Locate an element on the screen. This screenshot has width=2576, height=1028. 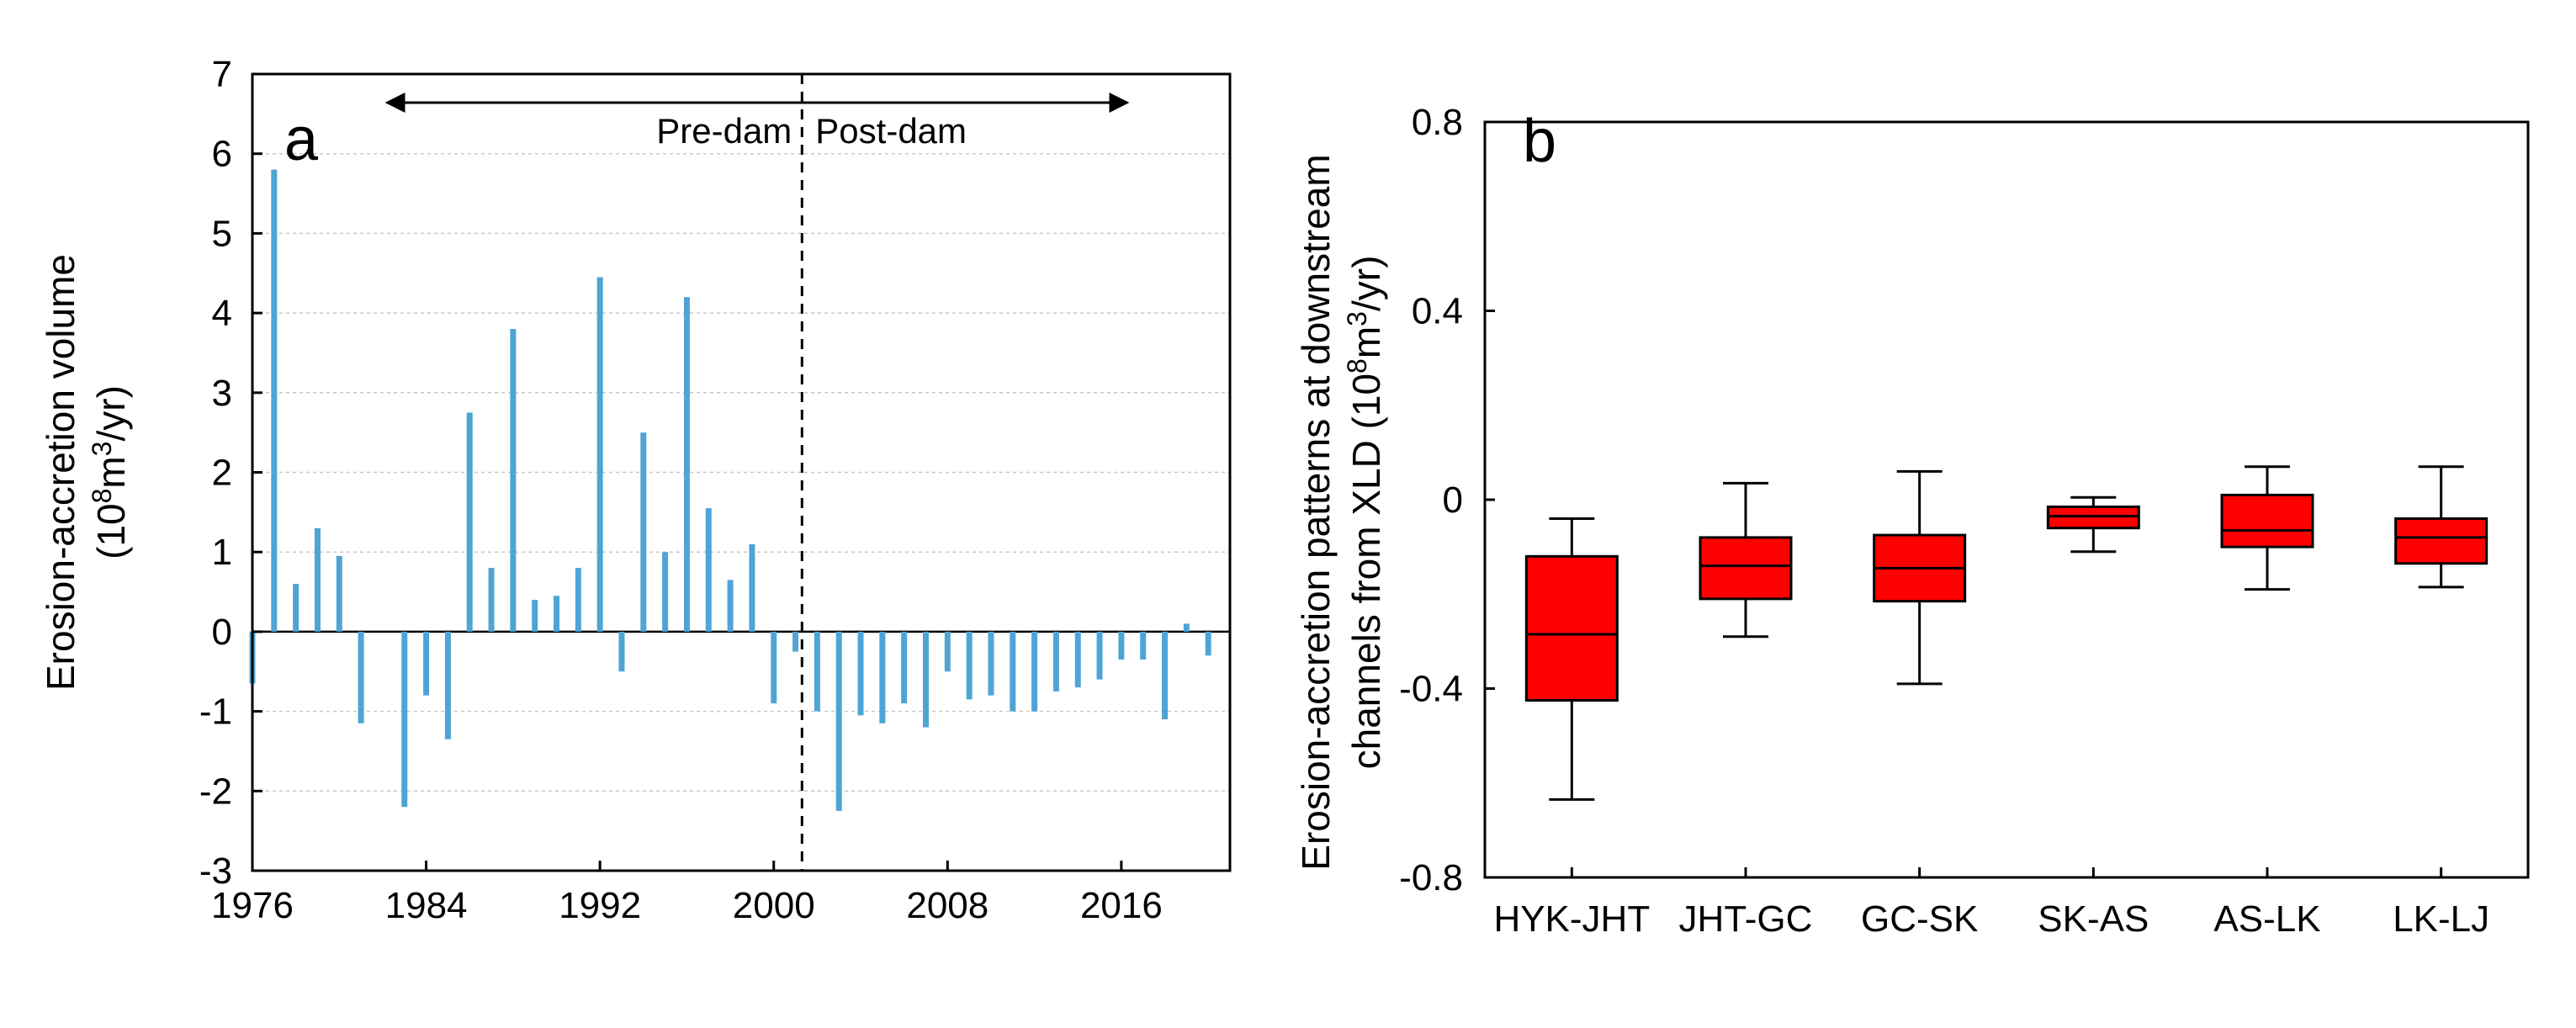
panel-a-x-tick-label: 2000 is located at coordinates (774, 905).